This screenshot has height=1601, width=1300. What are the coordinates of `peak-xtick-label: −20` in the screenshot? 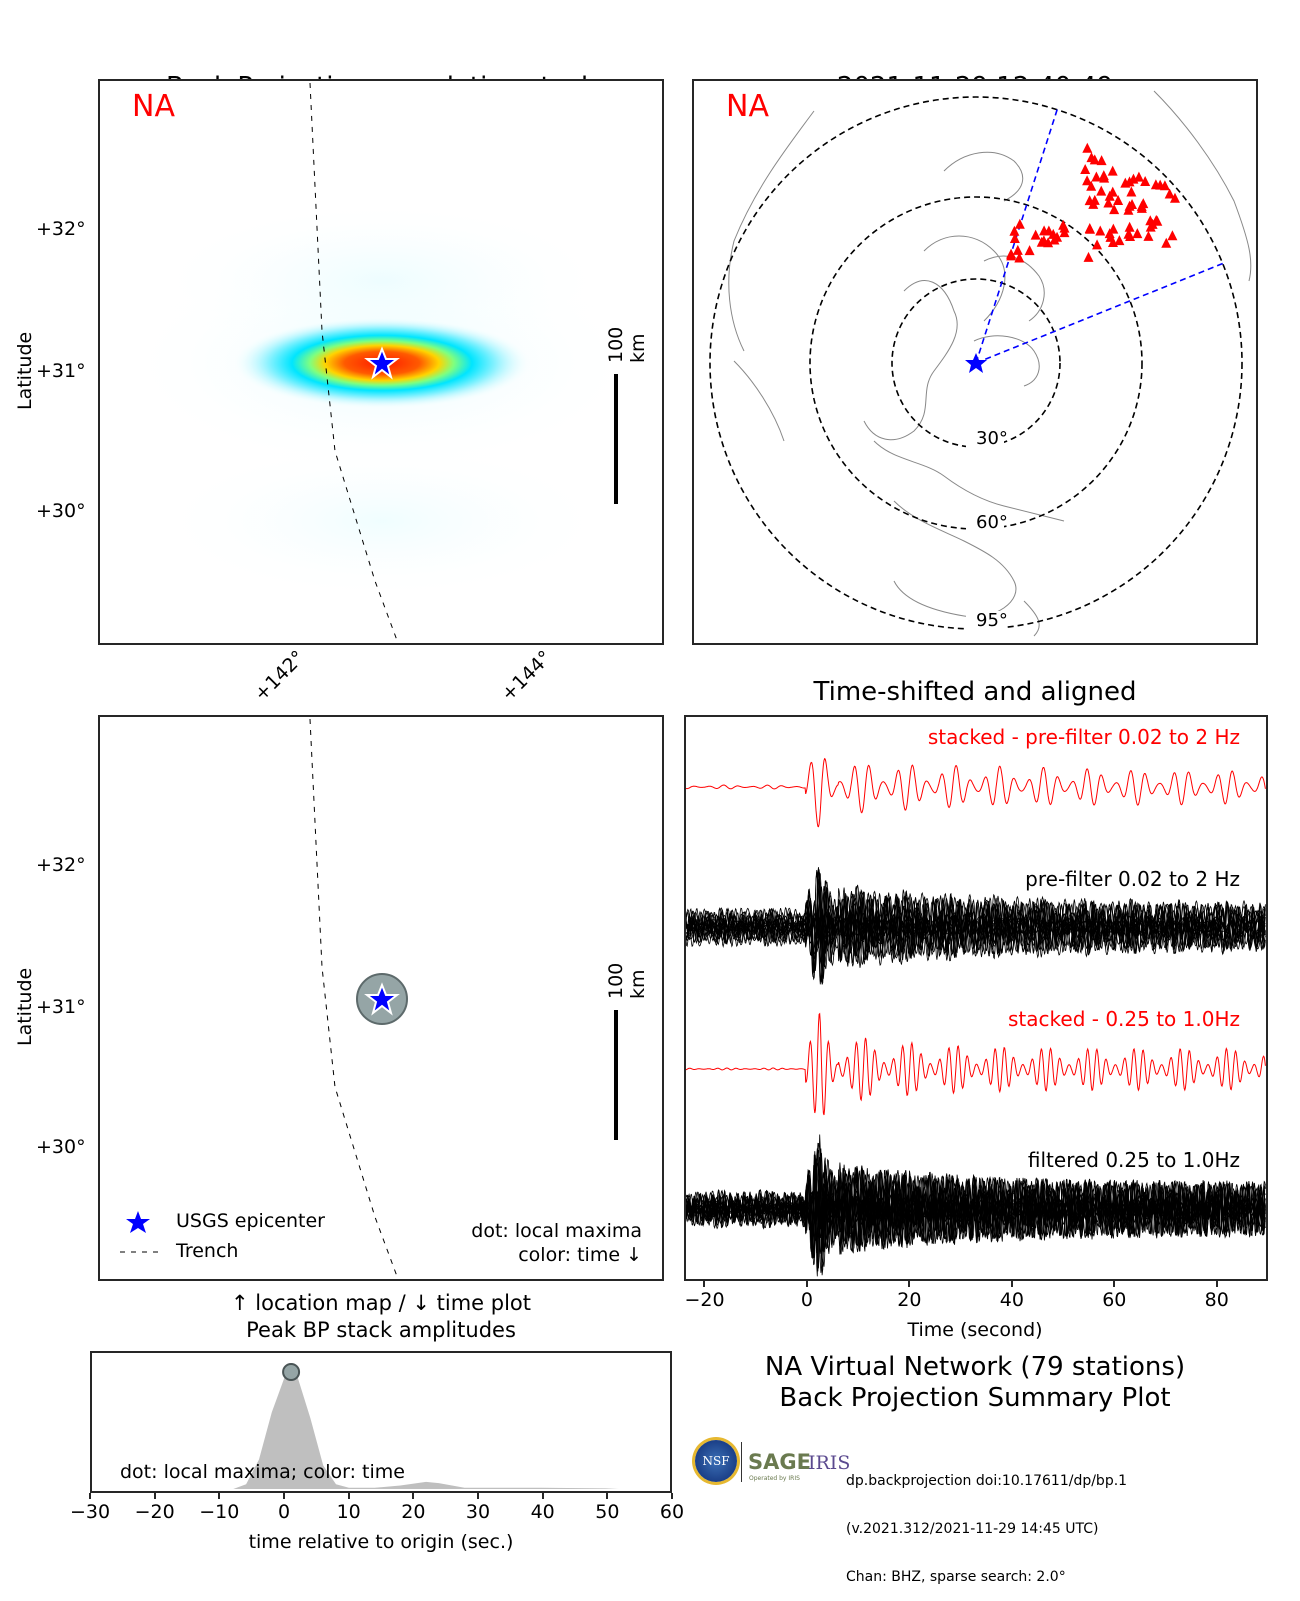 It's located at (154, 1512).